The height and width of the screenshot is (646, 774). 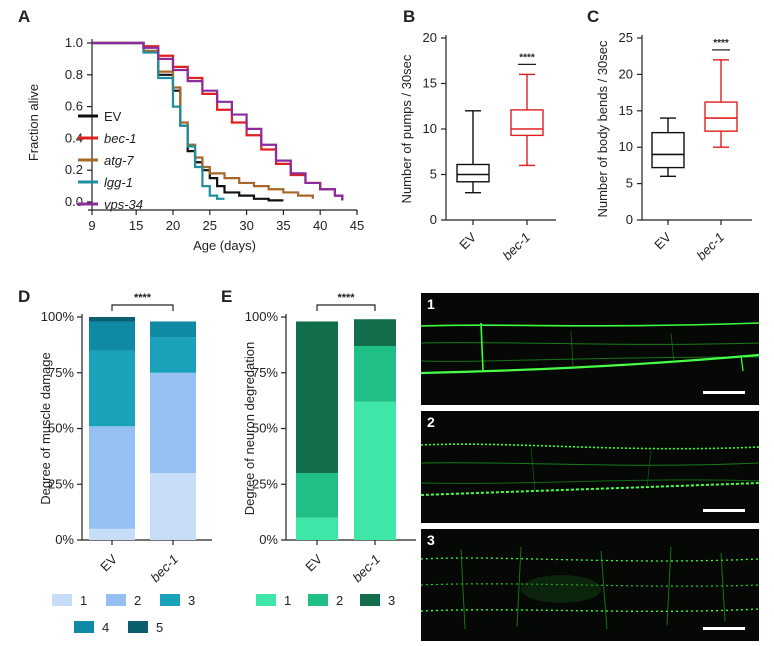 I want to click on legend-label-atg-7: atg-7, so click(x=119, y=160).